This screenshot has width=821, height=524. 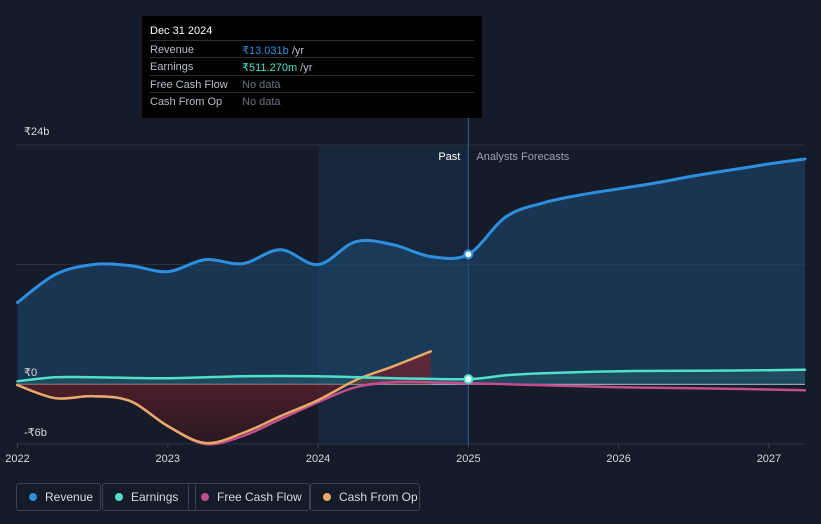 What do you see at coordinates (189, 85) in the screenshot?
I see `tooltip-label-free-cash-flow: Free Cash Flow` at bounding box center [189, 85].